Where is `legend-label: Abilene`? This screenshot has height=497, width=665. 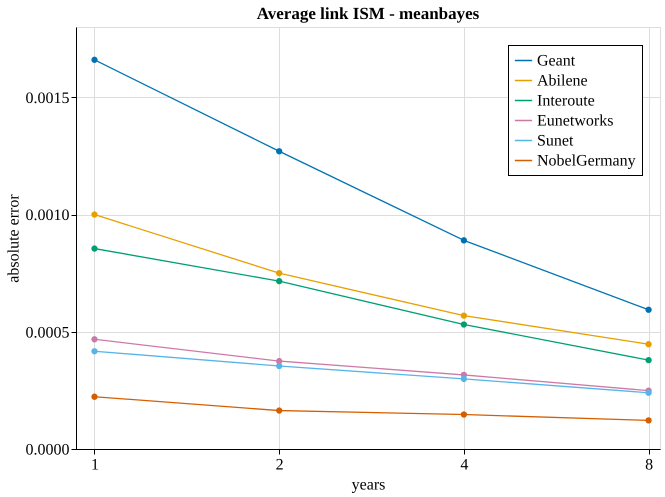 legend-label: Abilene is located at coordinates (562, 81).